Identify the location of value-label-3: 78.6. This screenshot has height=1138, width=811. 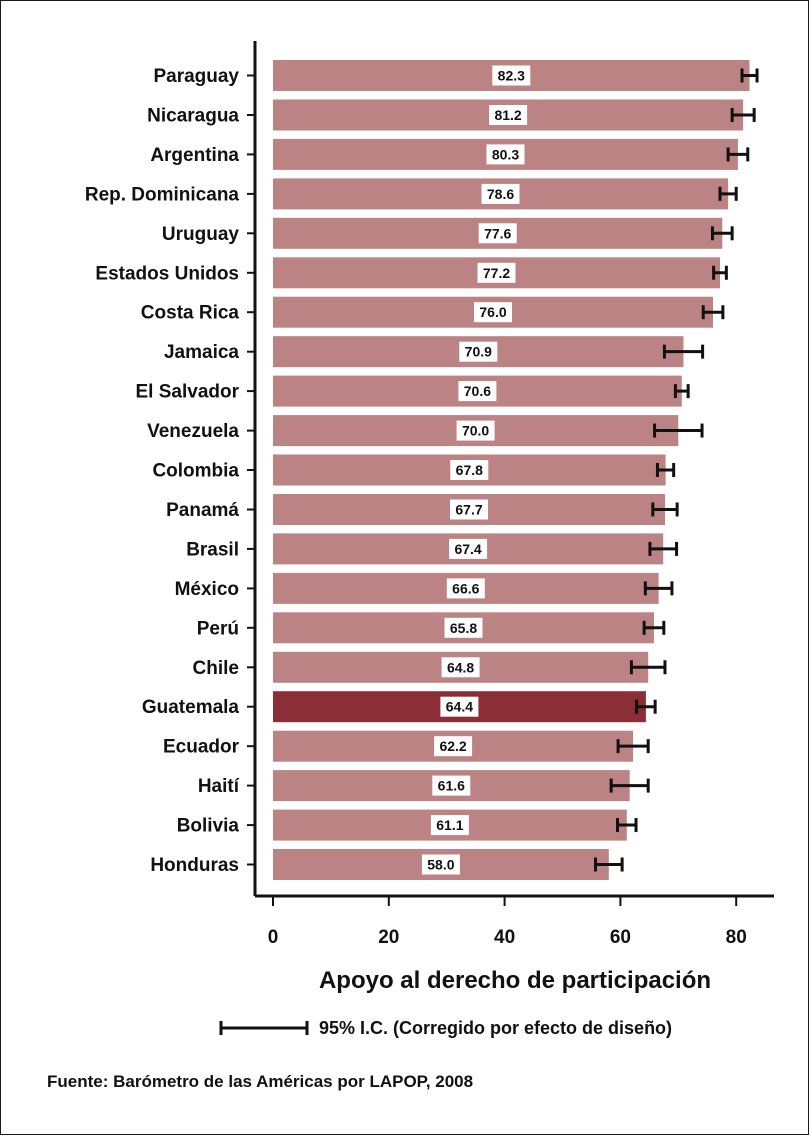
(500, 194).